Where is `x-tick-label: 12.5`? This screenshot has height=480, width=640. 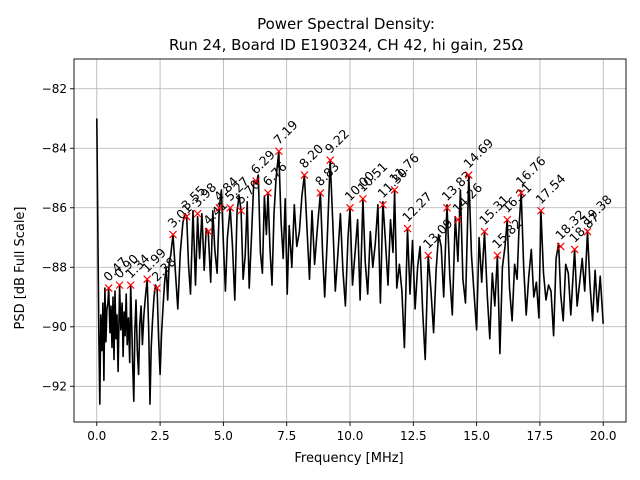
x-tick-label: 12.5 is located at coordinates (413, 436).